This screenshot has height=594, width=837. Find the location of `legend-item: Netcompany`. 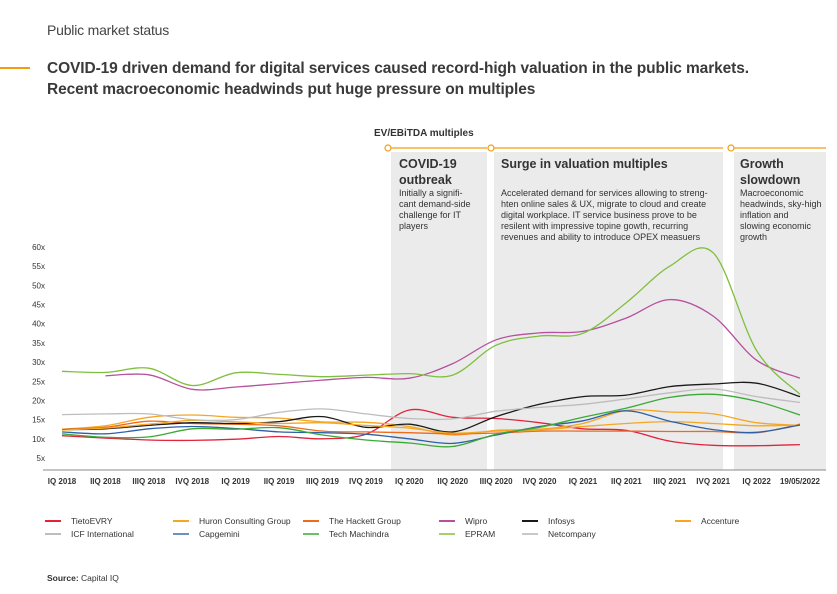

legend-item: Netcompany is located at coordinates (559, 534).